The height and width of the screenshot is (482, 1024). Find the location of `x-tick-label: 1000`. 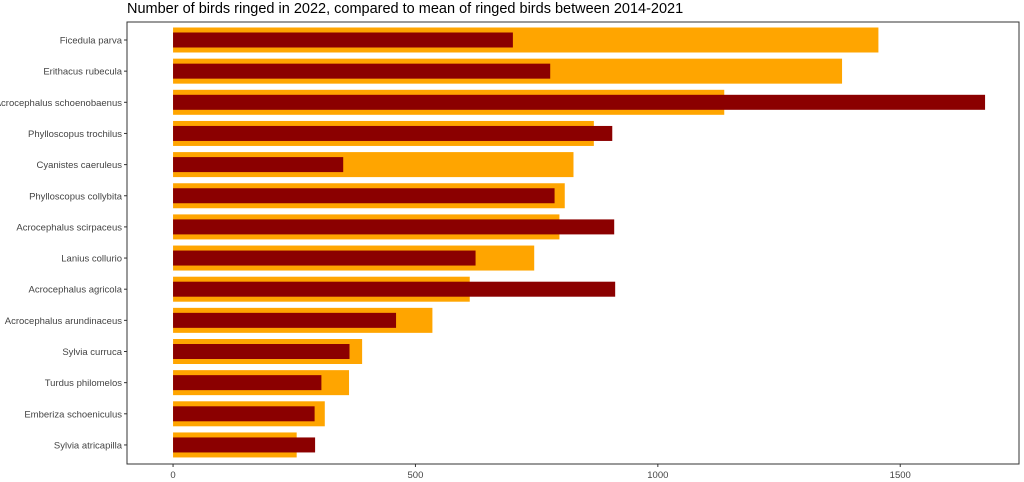

x-tick-label: 1000 is located at coordinates (657, 475).